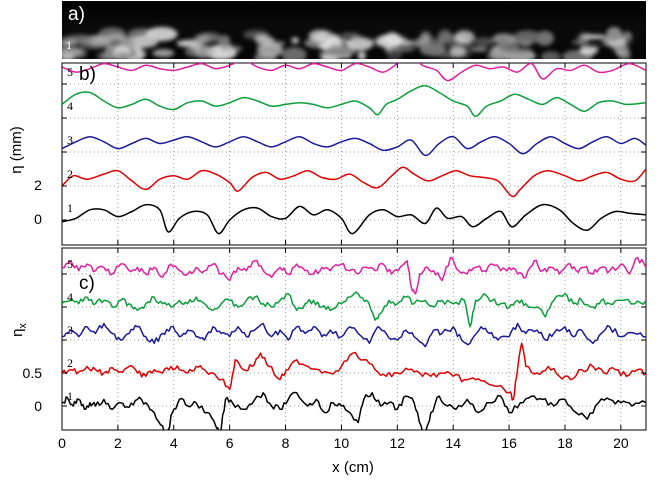 The width and height of the screenshot is (661, 482). What do you see at coordinates (62, 443) in the screenshot?
I see `xtick-label: 0` at bounding box center [62, 443].